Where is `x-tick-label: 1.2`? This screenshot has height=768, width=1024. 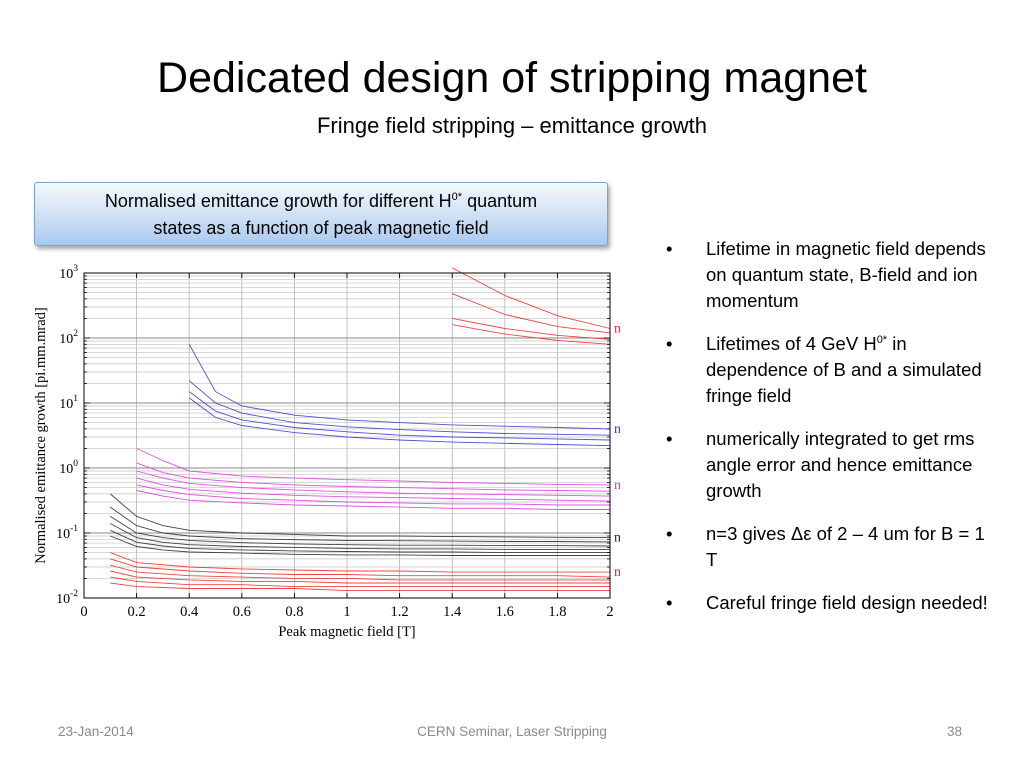 x-tick-label: 1.2 is located at coordinates (400, 612).